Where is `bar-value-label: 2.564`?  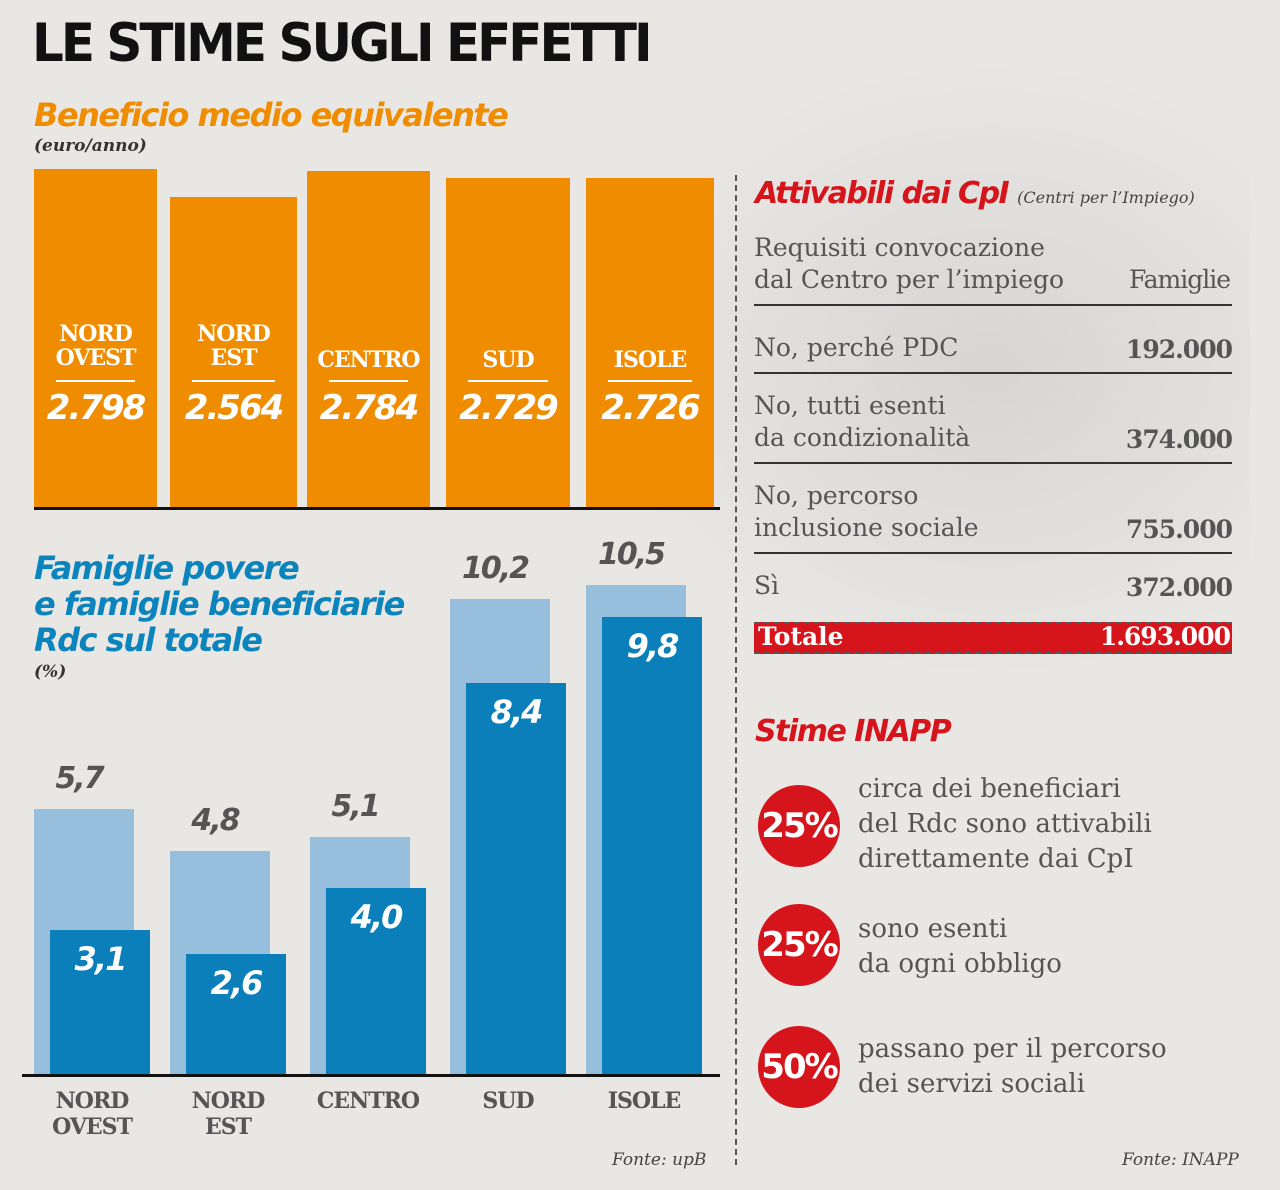 bar-value-label: 2.564 is located at coordinates (234, 408).